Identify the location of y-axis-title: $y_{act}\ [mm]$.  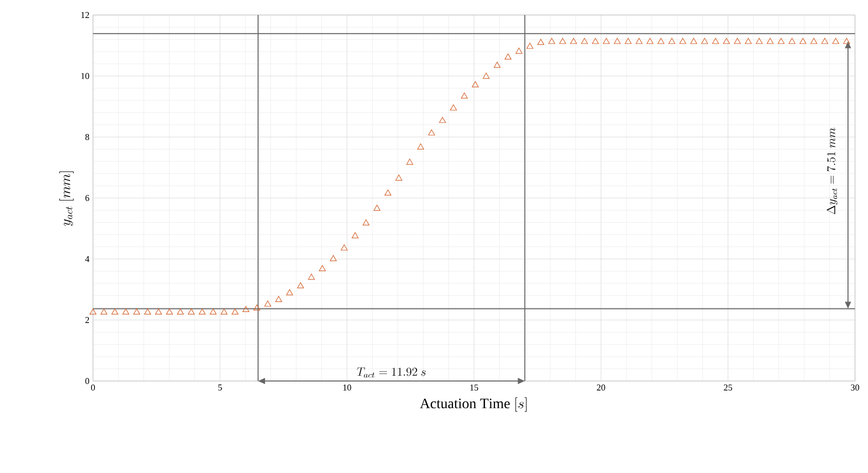
(66, 198).